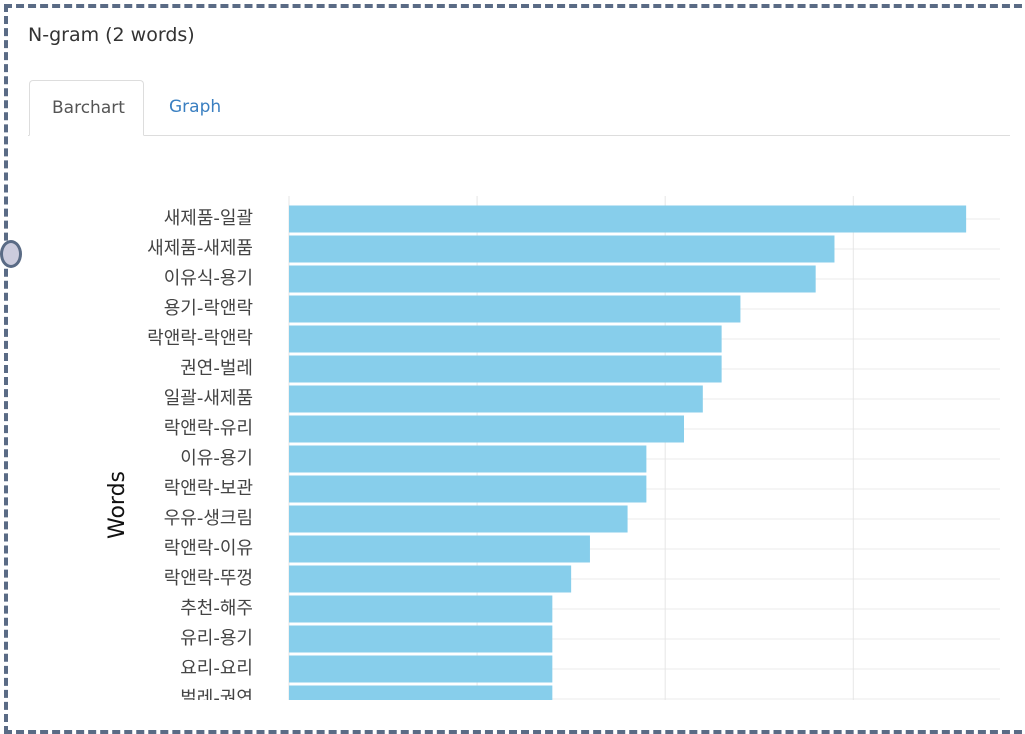 The image size is (1025, 734). What do you see at coordinates (216, 668) in the screenshot?
I see `y-tick-label: 요리-요리` at bounding box center [216, 668].